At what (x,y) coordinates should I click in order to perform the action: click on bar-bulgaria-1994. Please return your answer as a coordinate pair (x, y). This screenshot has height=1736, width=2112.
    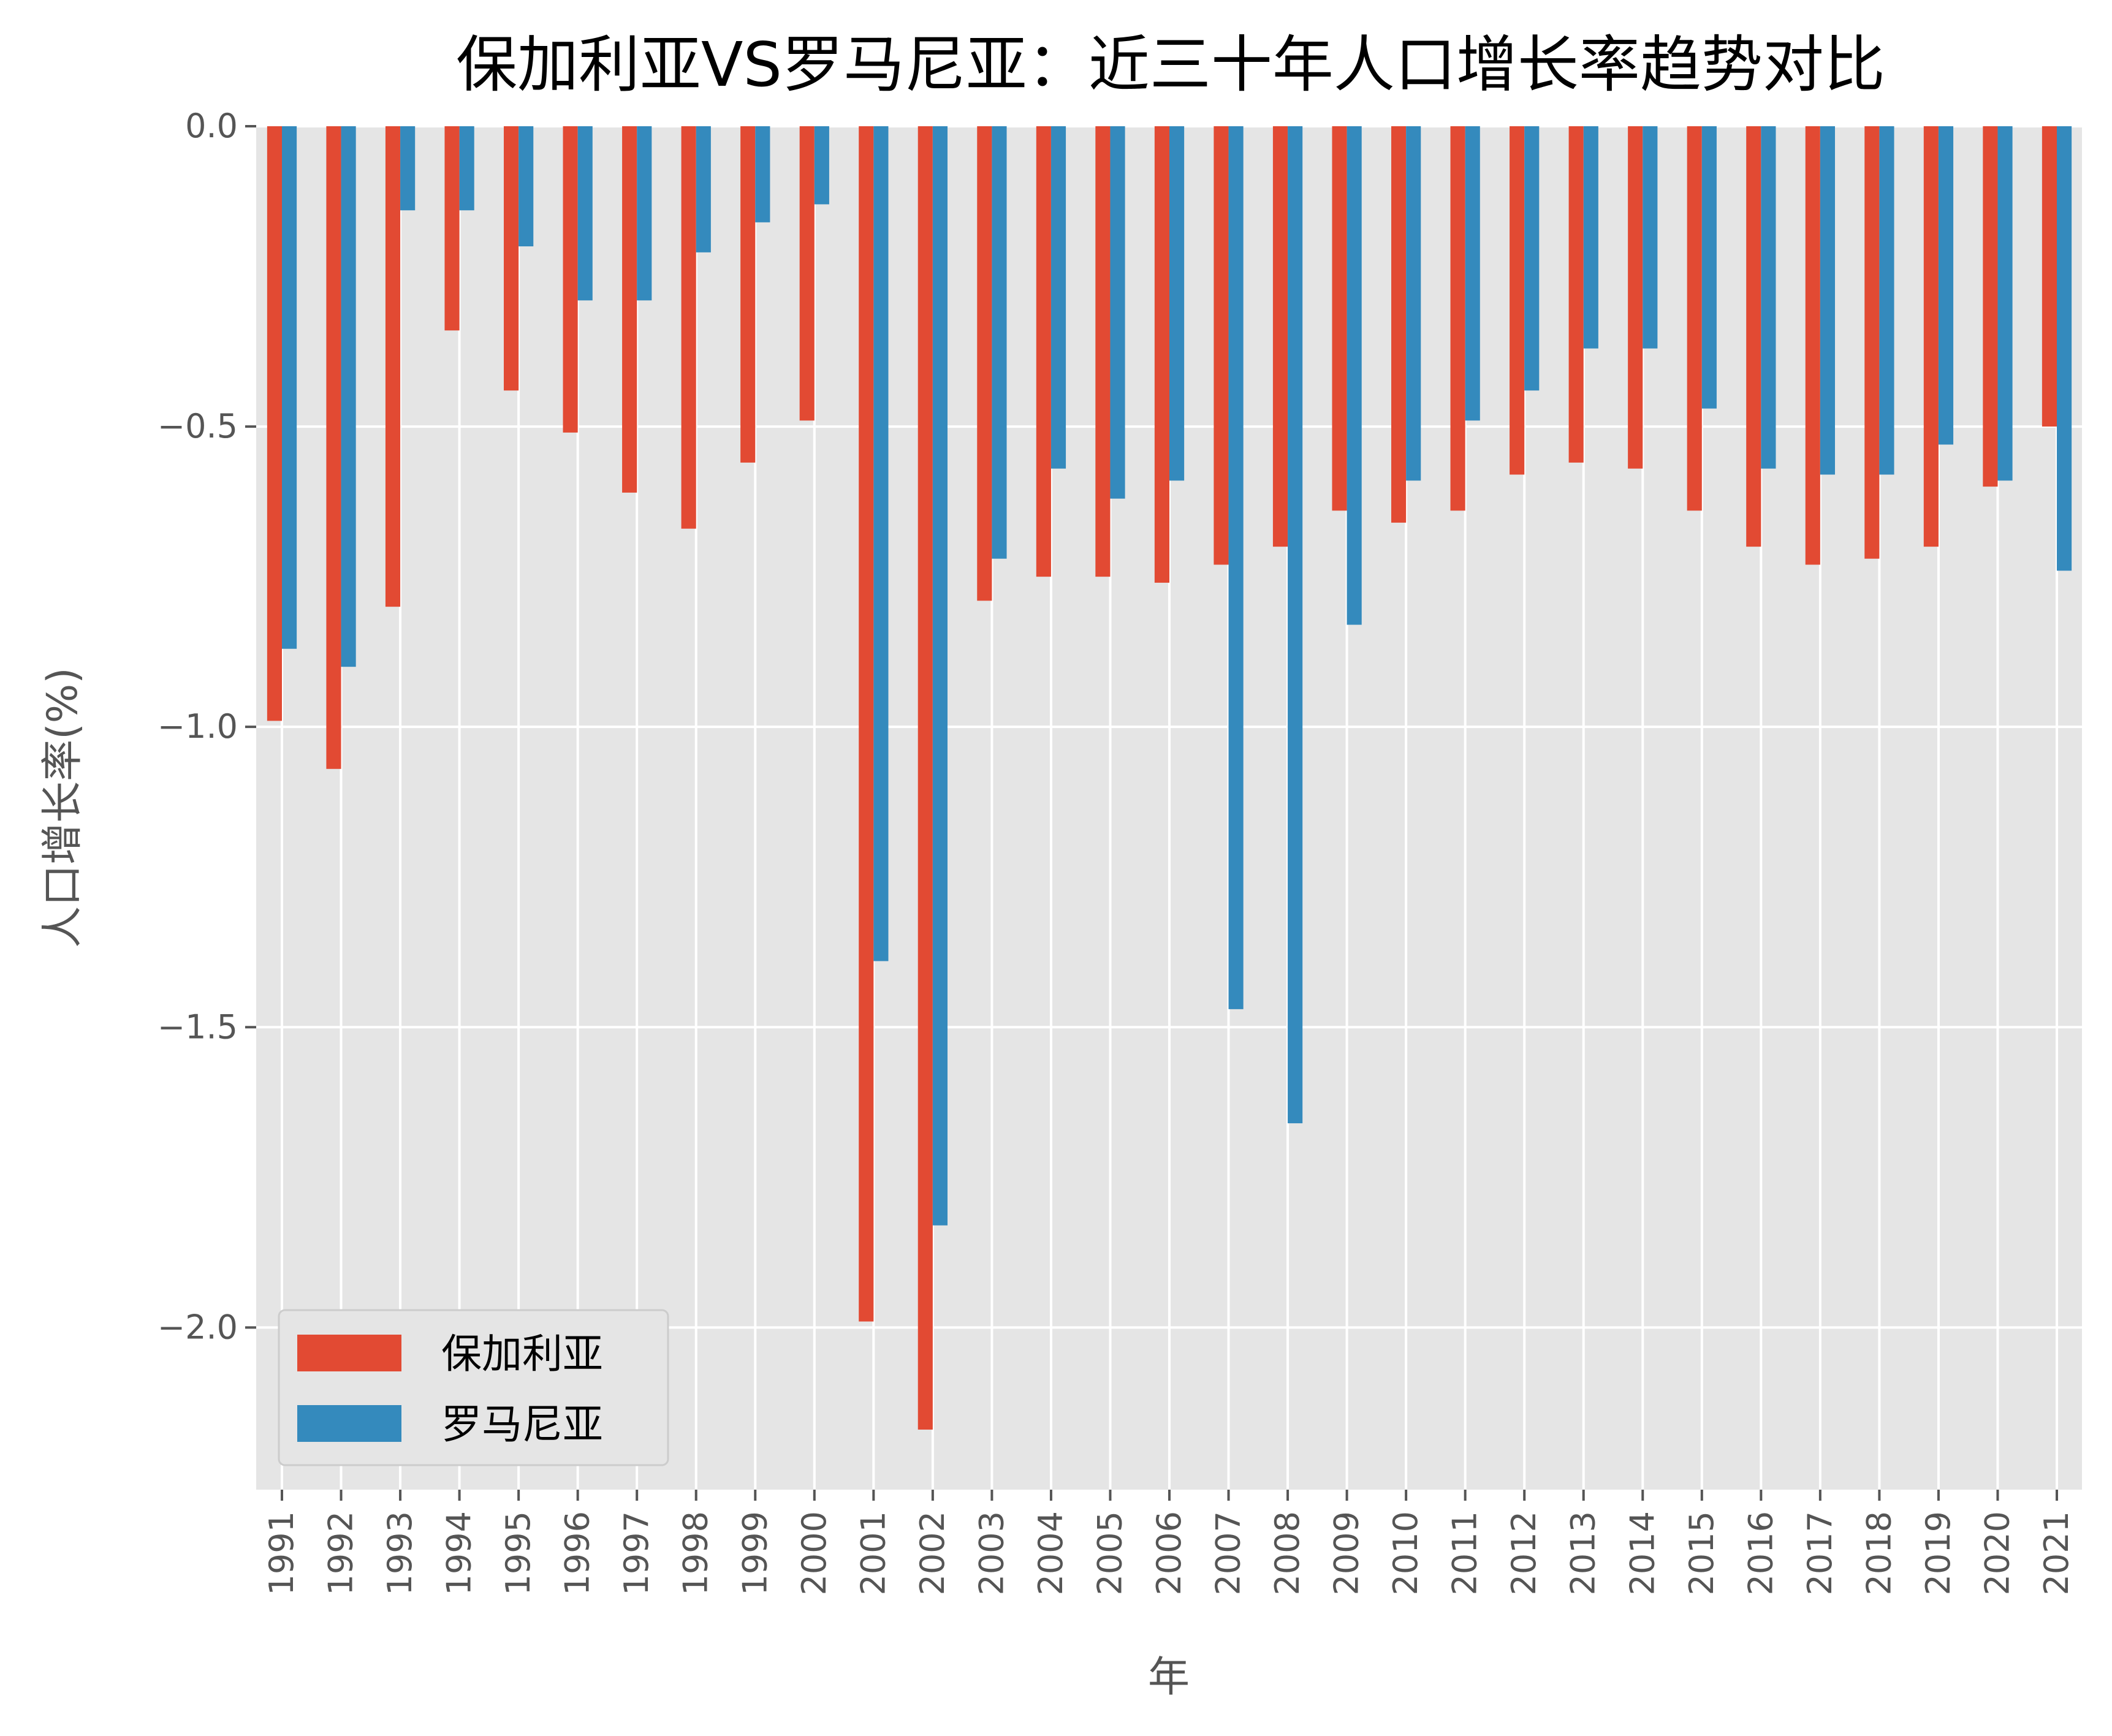
    Looking at the image, I should click on (452, 229).